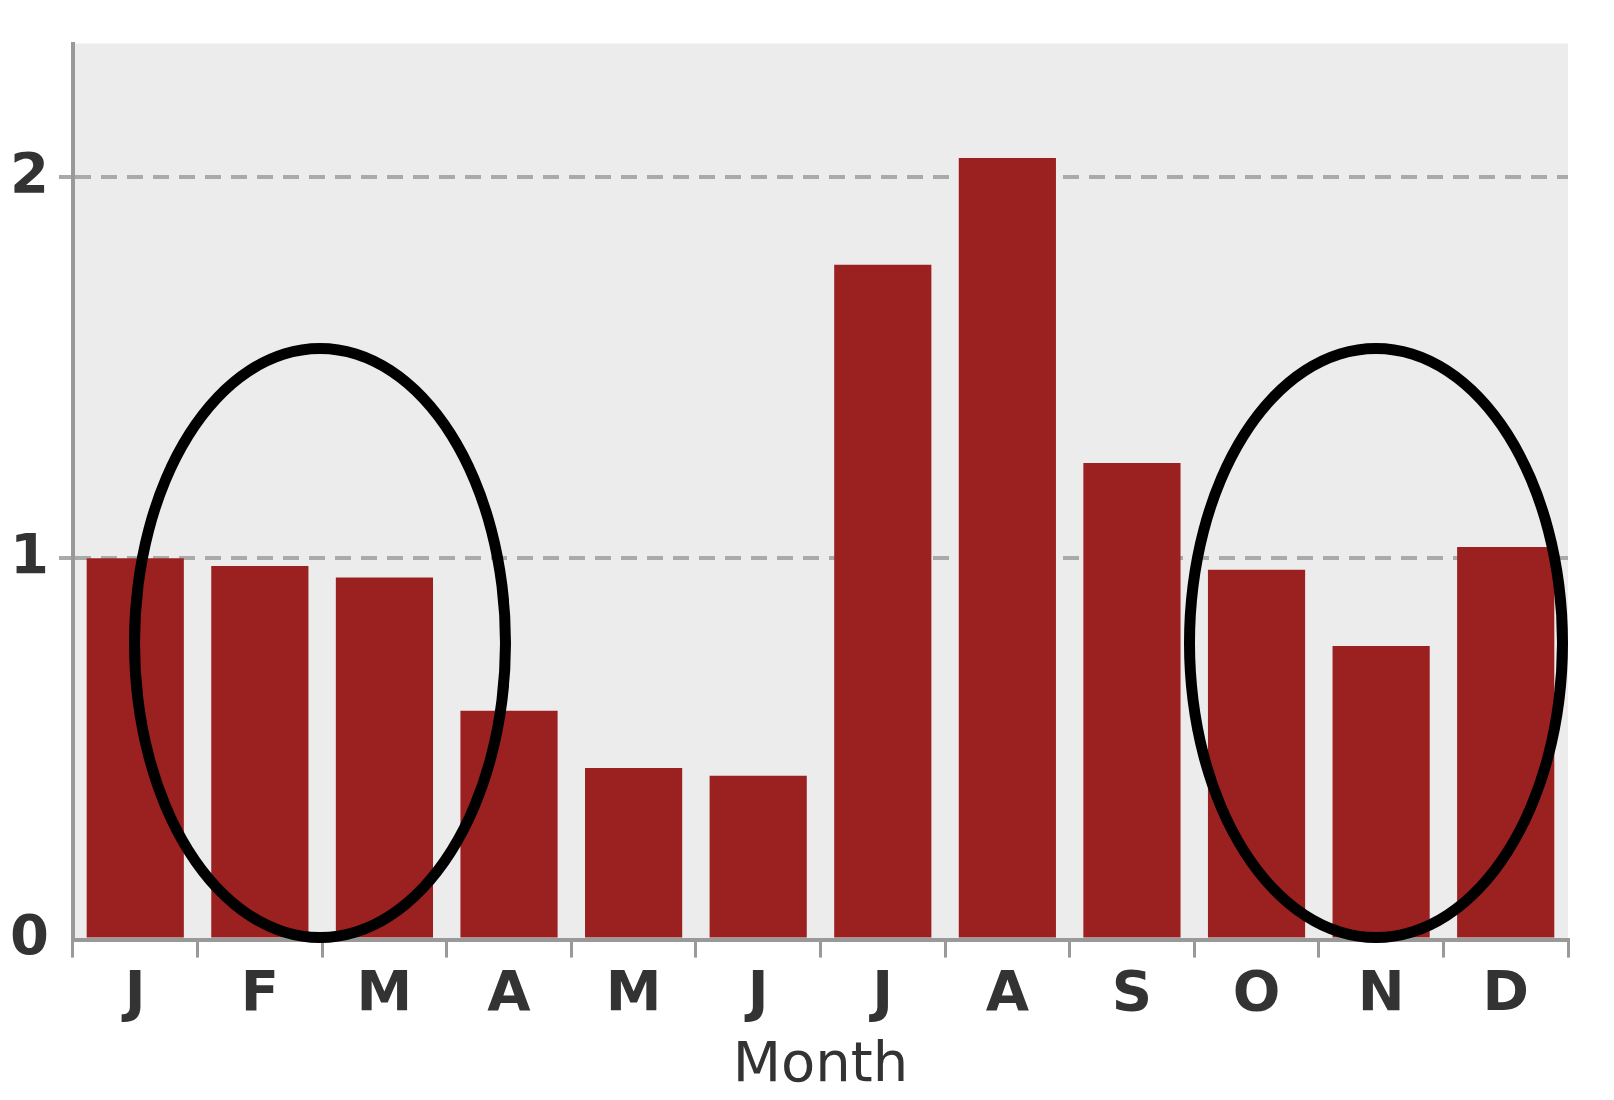 This screenshot has height=1100, width=1614. Describe the element at coordinates (1381, 990) in the screenshot. I see `x-tick-label: N` at that location.